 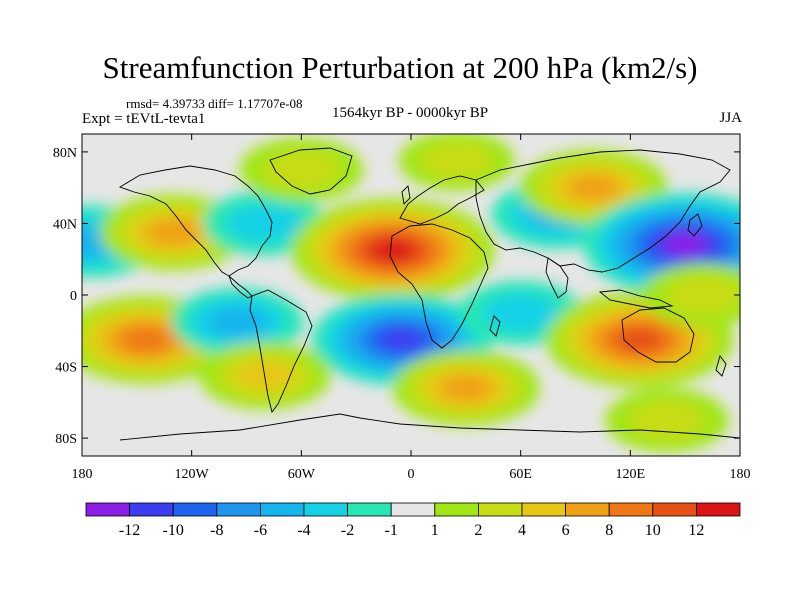 What do you see at coordinates (303, 530) in the screenshot?
I see `colorbar-label-4: -4` at bounding box center [303, 530].